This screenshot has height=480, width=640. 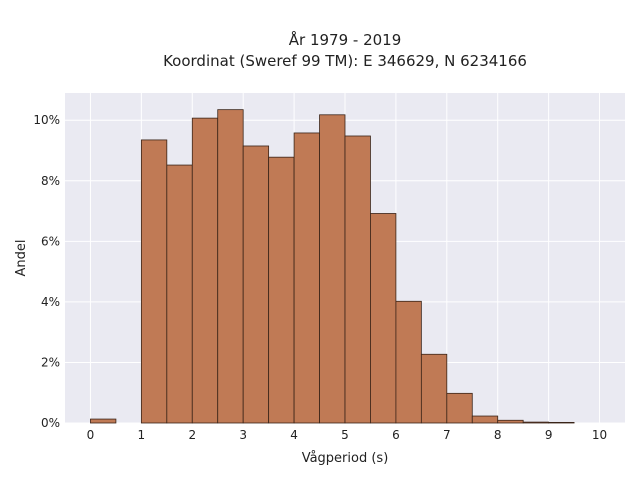 What do you see at coordinates (46, 120) in the screenshot?
I see `y-tick-label: 10%` at bounding box center [46, 120].